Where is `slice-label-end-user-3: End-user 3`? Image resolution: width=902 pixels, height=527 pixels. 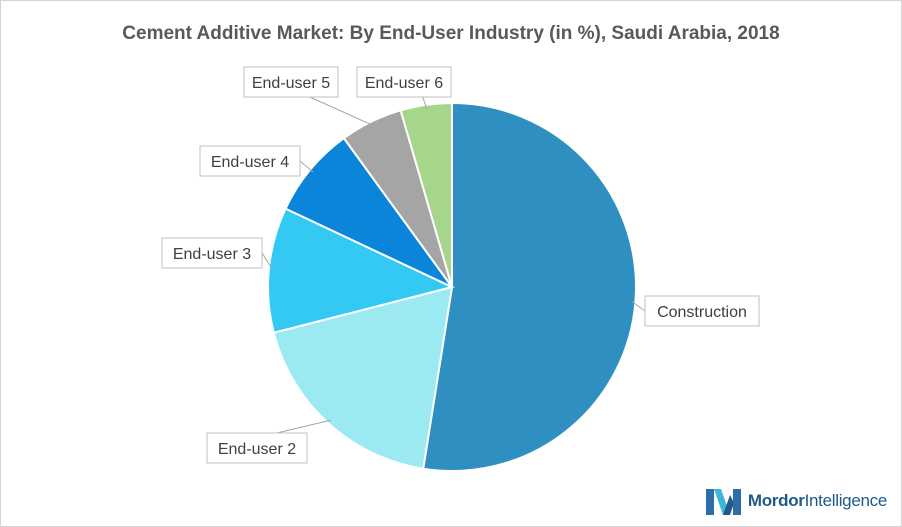
slice-label-end-user-3: End-user 3 is located at coordinates (212, 253).